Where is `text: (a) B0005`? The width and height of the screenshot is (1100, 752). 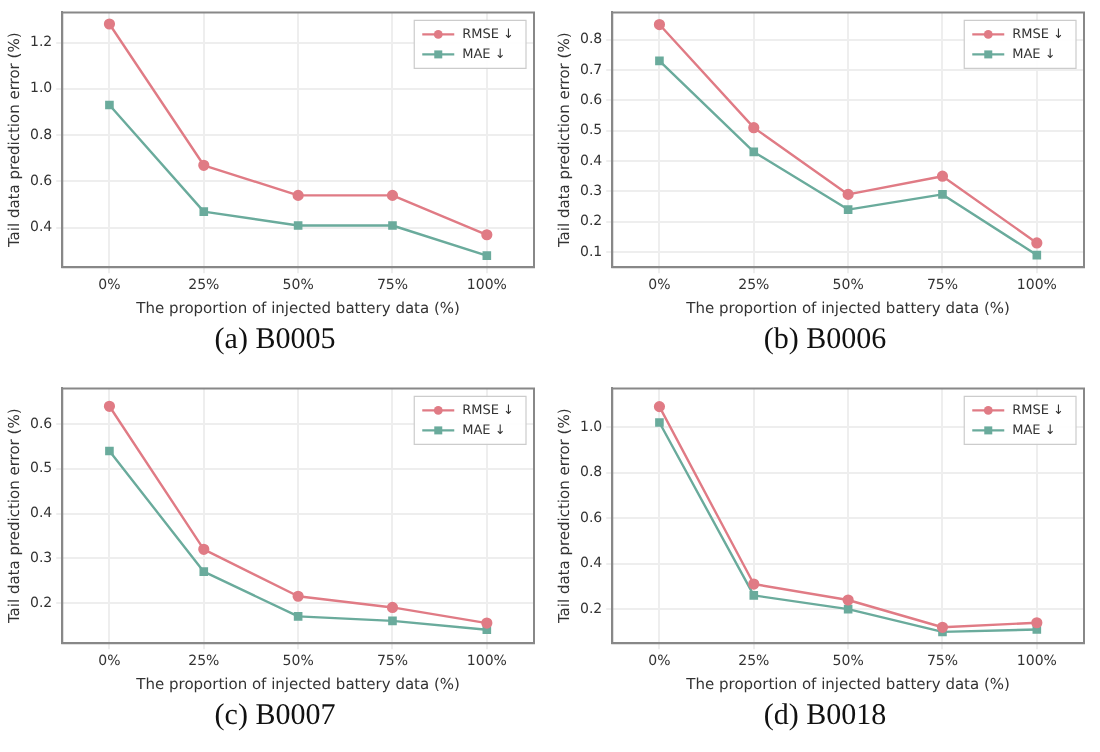 text: (a) B0005 is located at coordinates (275, 341).